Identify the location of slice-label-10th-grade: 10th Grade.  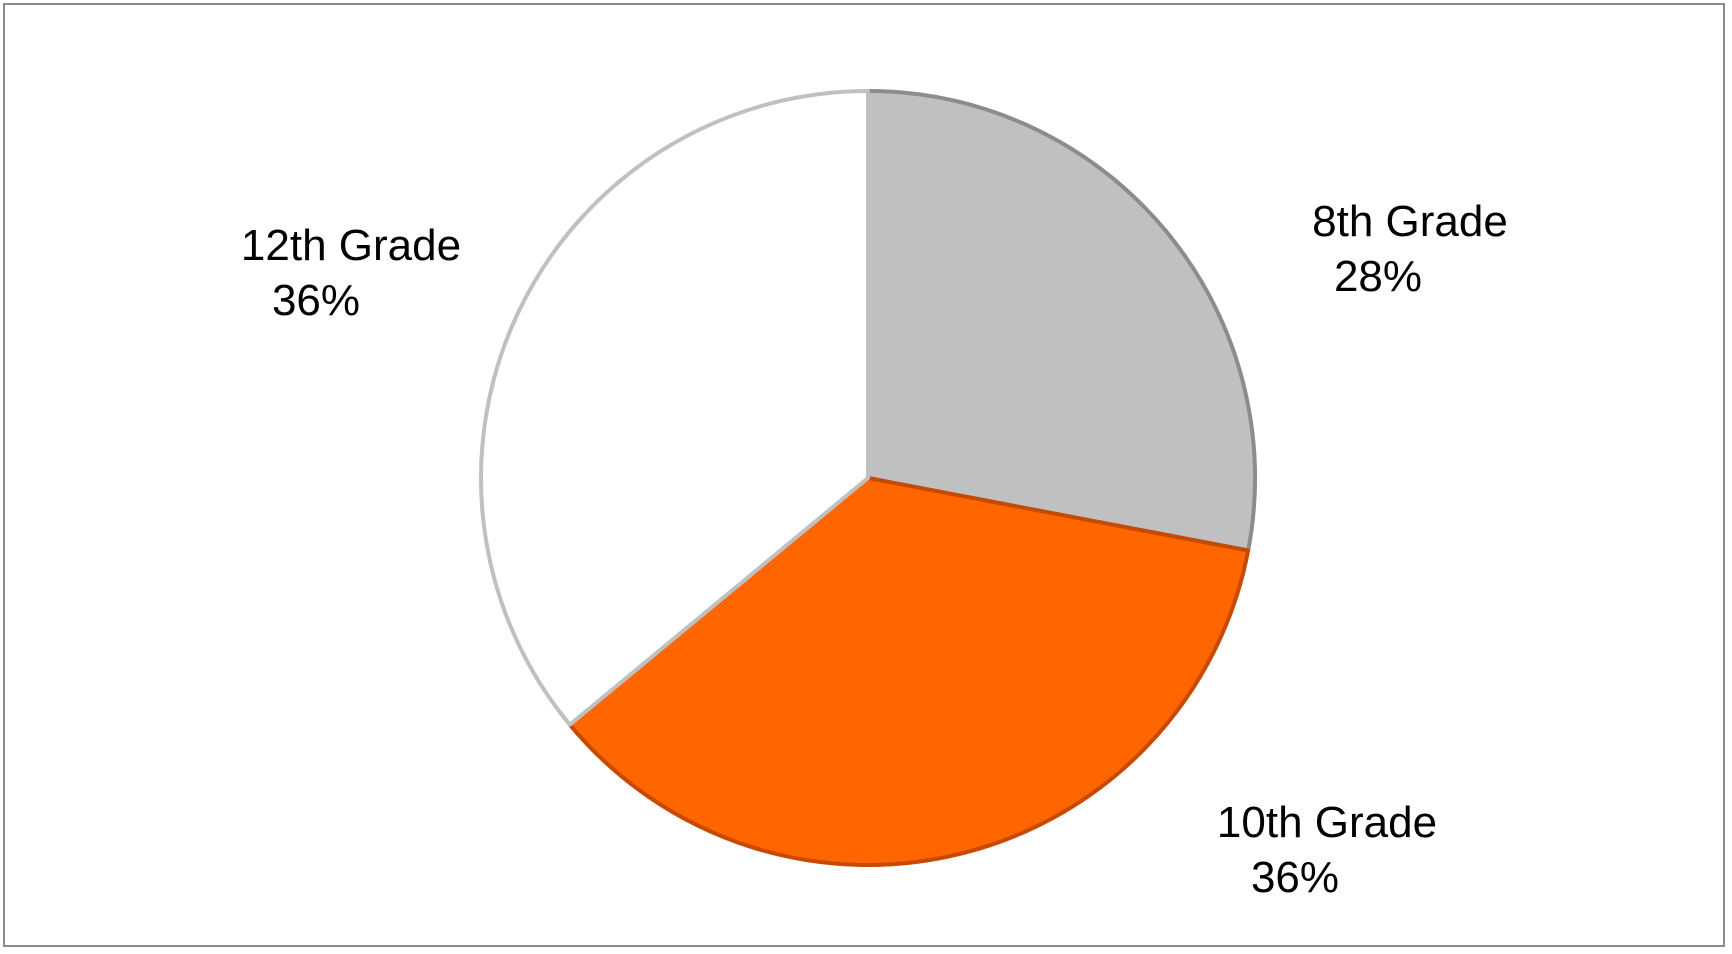
(1327, 822).